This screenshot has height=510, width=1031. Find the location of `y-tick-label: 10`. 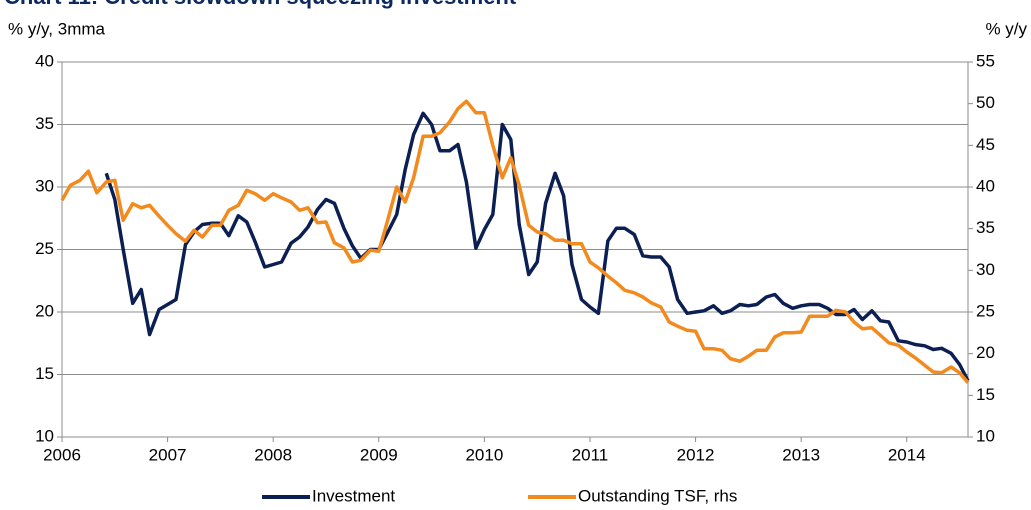

y-tick-label: 10 is located at coordinates (44, 435).